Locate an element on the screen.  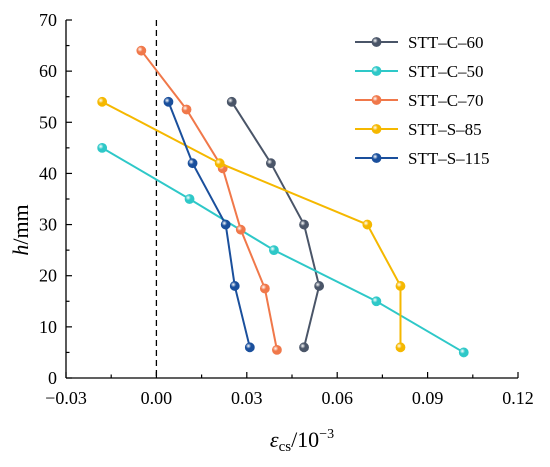
x-tick-label: 0.00 is located at coordinates (157, 398).